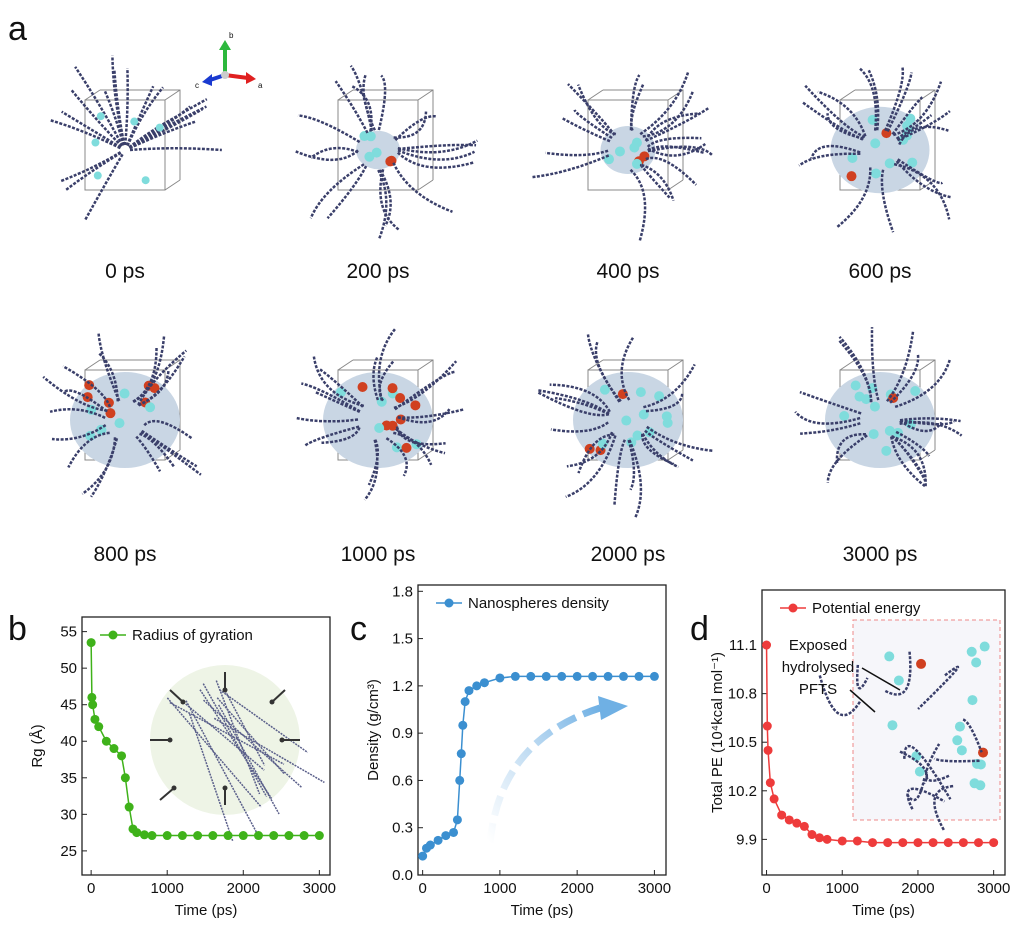 This screenshot has width=1015, height=927. What do you see at coordinates (862, 701) in the screenshot?
I see `annotation-arrow` at bounding box center [862, 701].